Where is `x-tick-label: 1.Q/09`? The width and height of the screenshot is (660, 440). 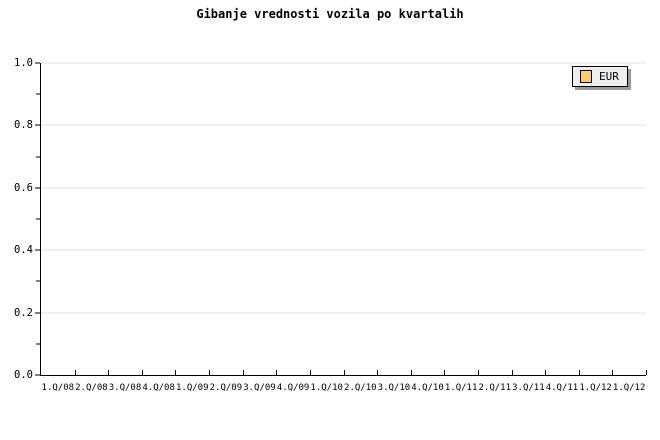
x-tick-label: 1.Q/09 is located at coordinates (192, 388).